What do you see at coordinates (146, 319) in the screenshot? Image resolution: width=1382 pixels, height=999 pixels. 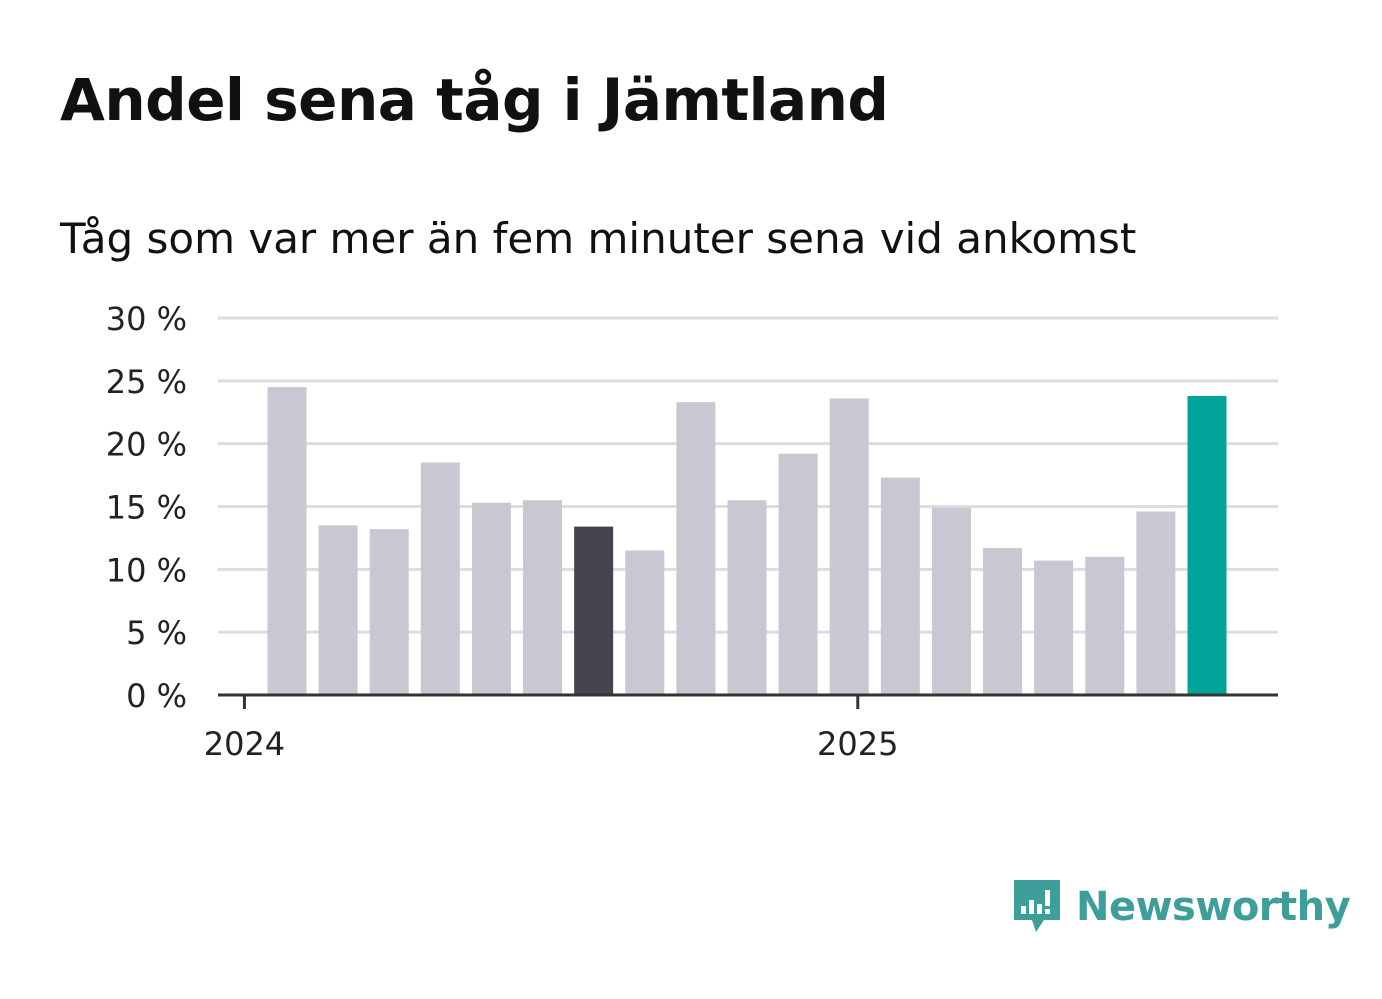 I see `y-tick-label-30: 30 %` at bounding box center [146, 319].